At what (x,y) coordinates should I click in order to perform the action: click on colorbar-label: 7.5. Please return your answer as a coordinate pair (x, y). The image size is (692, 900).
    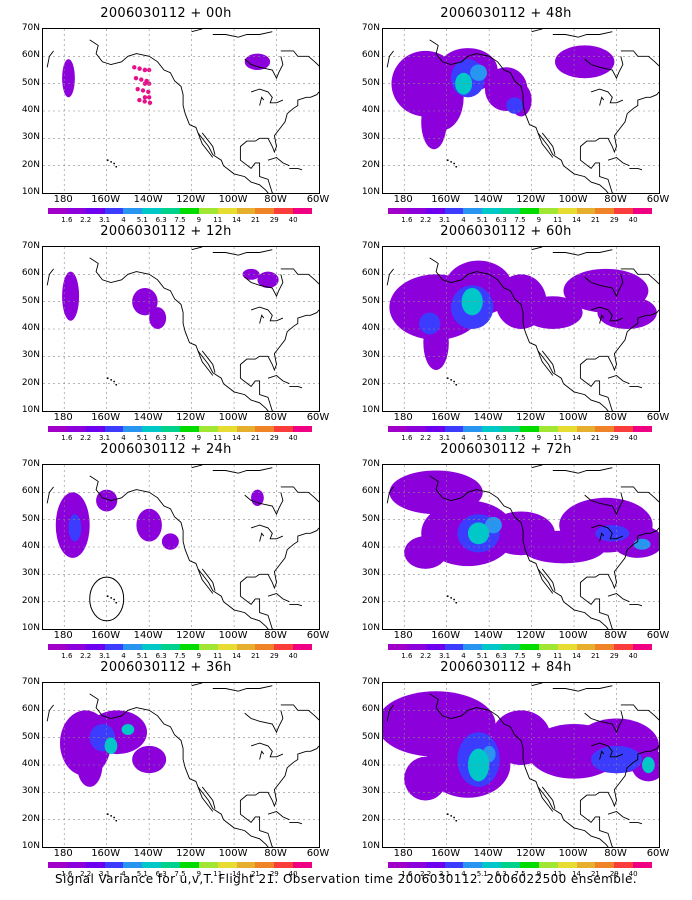
    Looking at the image, I should click on (180, 438).